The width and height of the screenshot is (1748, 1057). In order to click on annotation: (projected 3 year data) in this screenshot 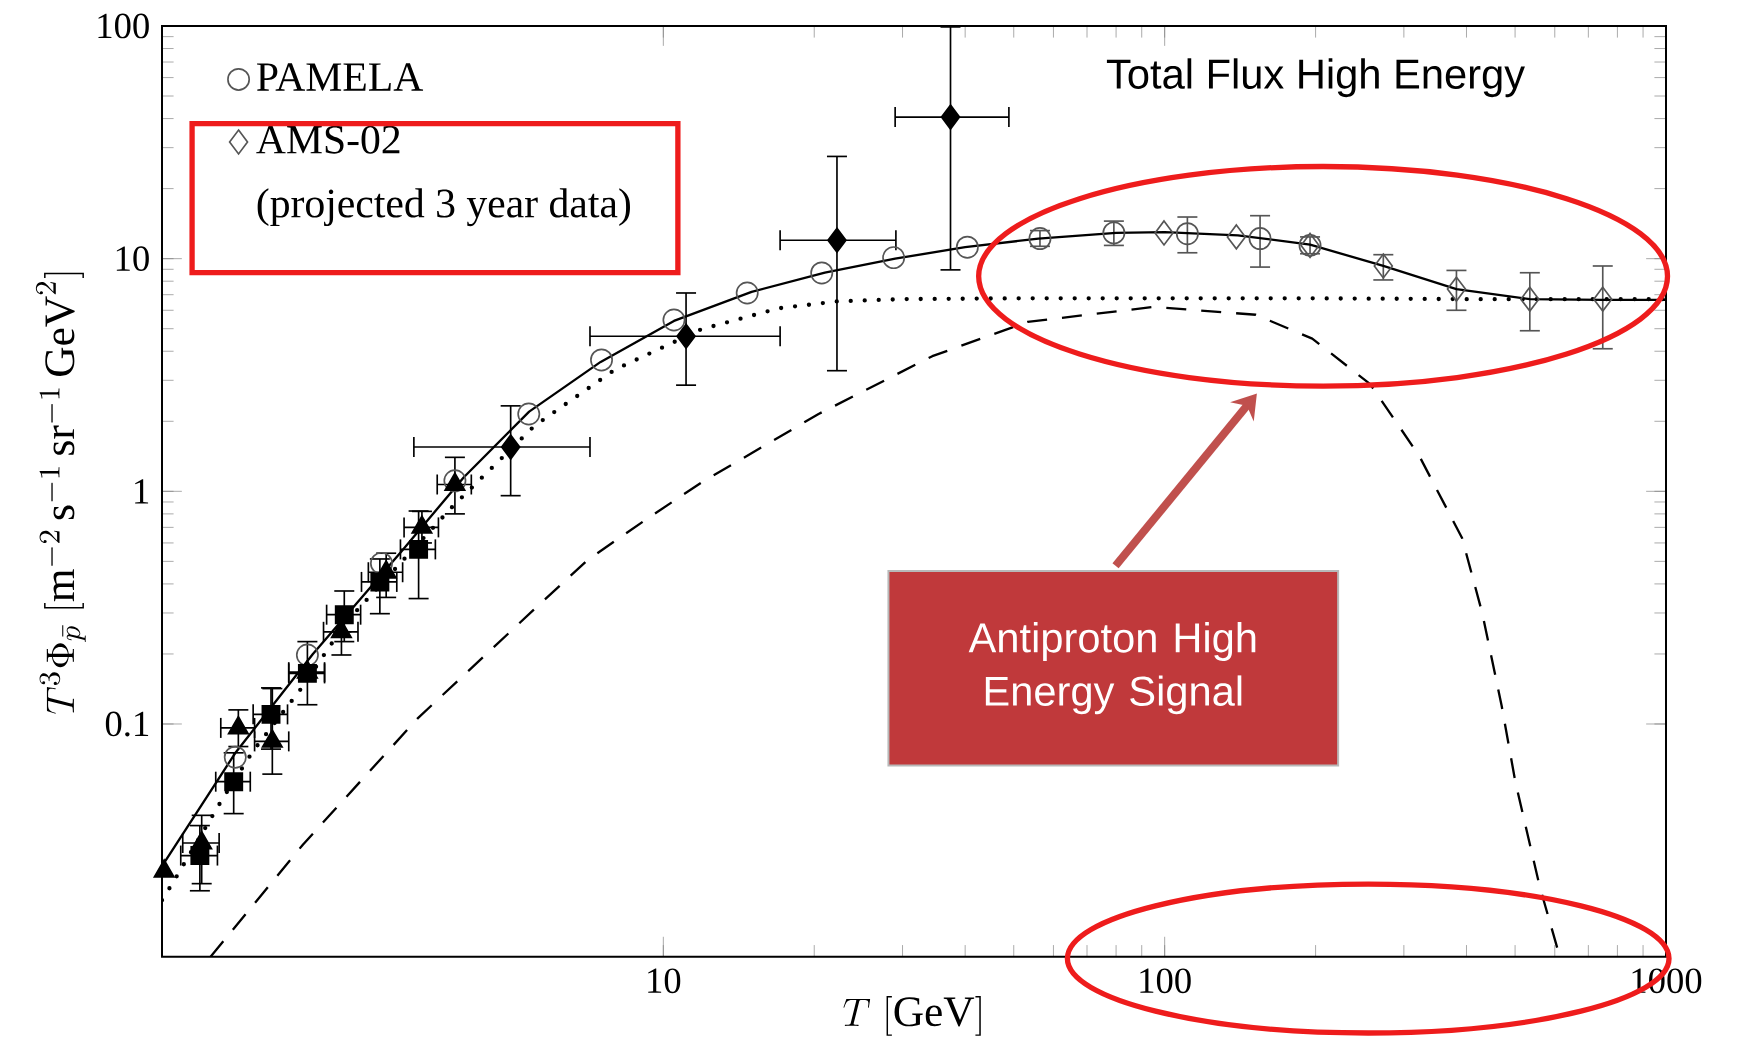, I will do `click(443, 207)`.